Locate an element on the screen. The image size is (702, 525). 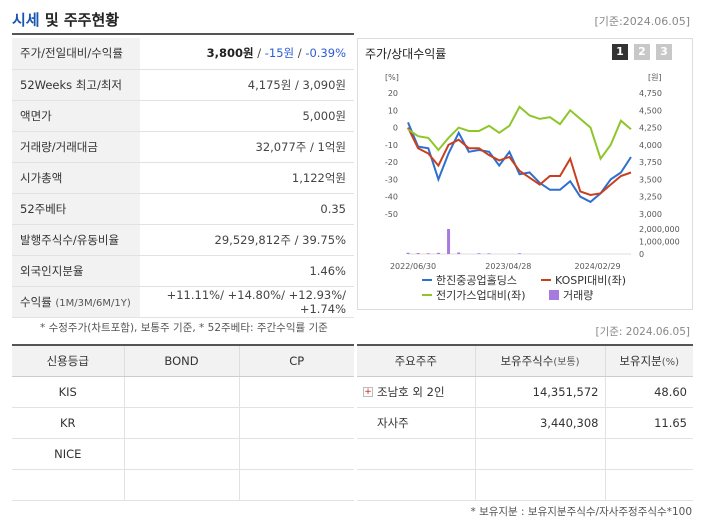
agency-cell: KIS is located at coordinates (68, 392).